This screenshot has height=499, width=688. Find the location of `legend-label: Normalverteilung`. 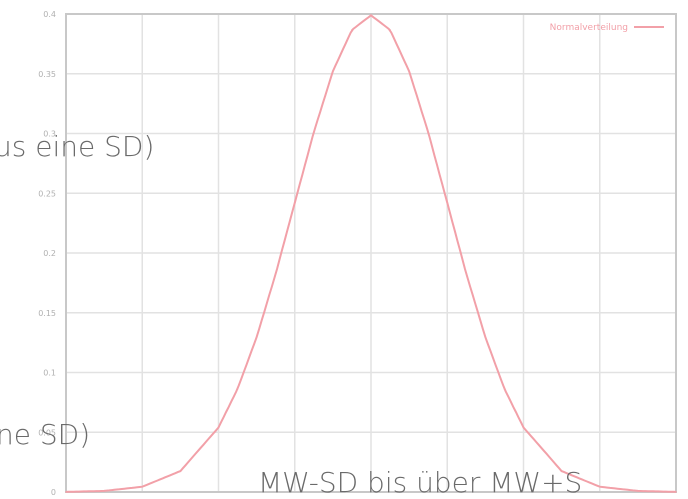

legend-label: Normalverteilung is located at coordinates (589, 28).